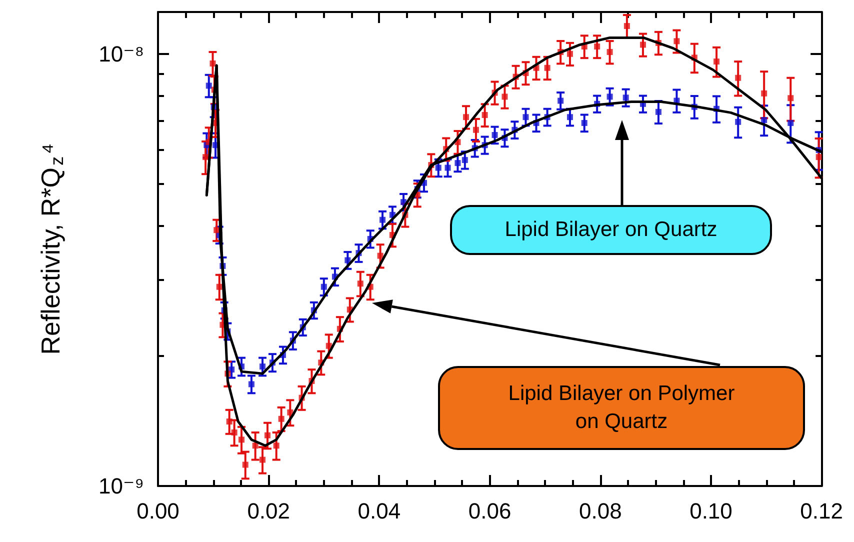 Image resolution: width=854 pixels, height=542 pixels. What do you see at coordinates (822, 511) in the screenshot?
I see `x-tick-label: 0.12` at bounding box center [822, 511].